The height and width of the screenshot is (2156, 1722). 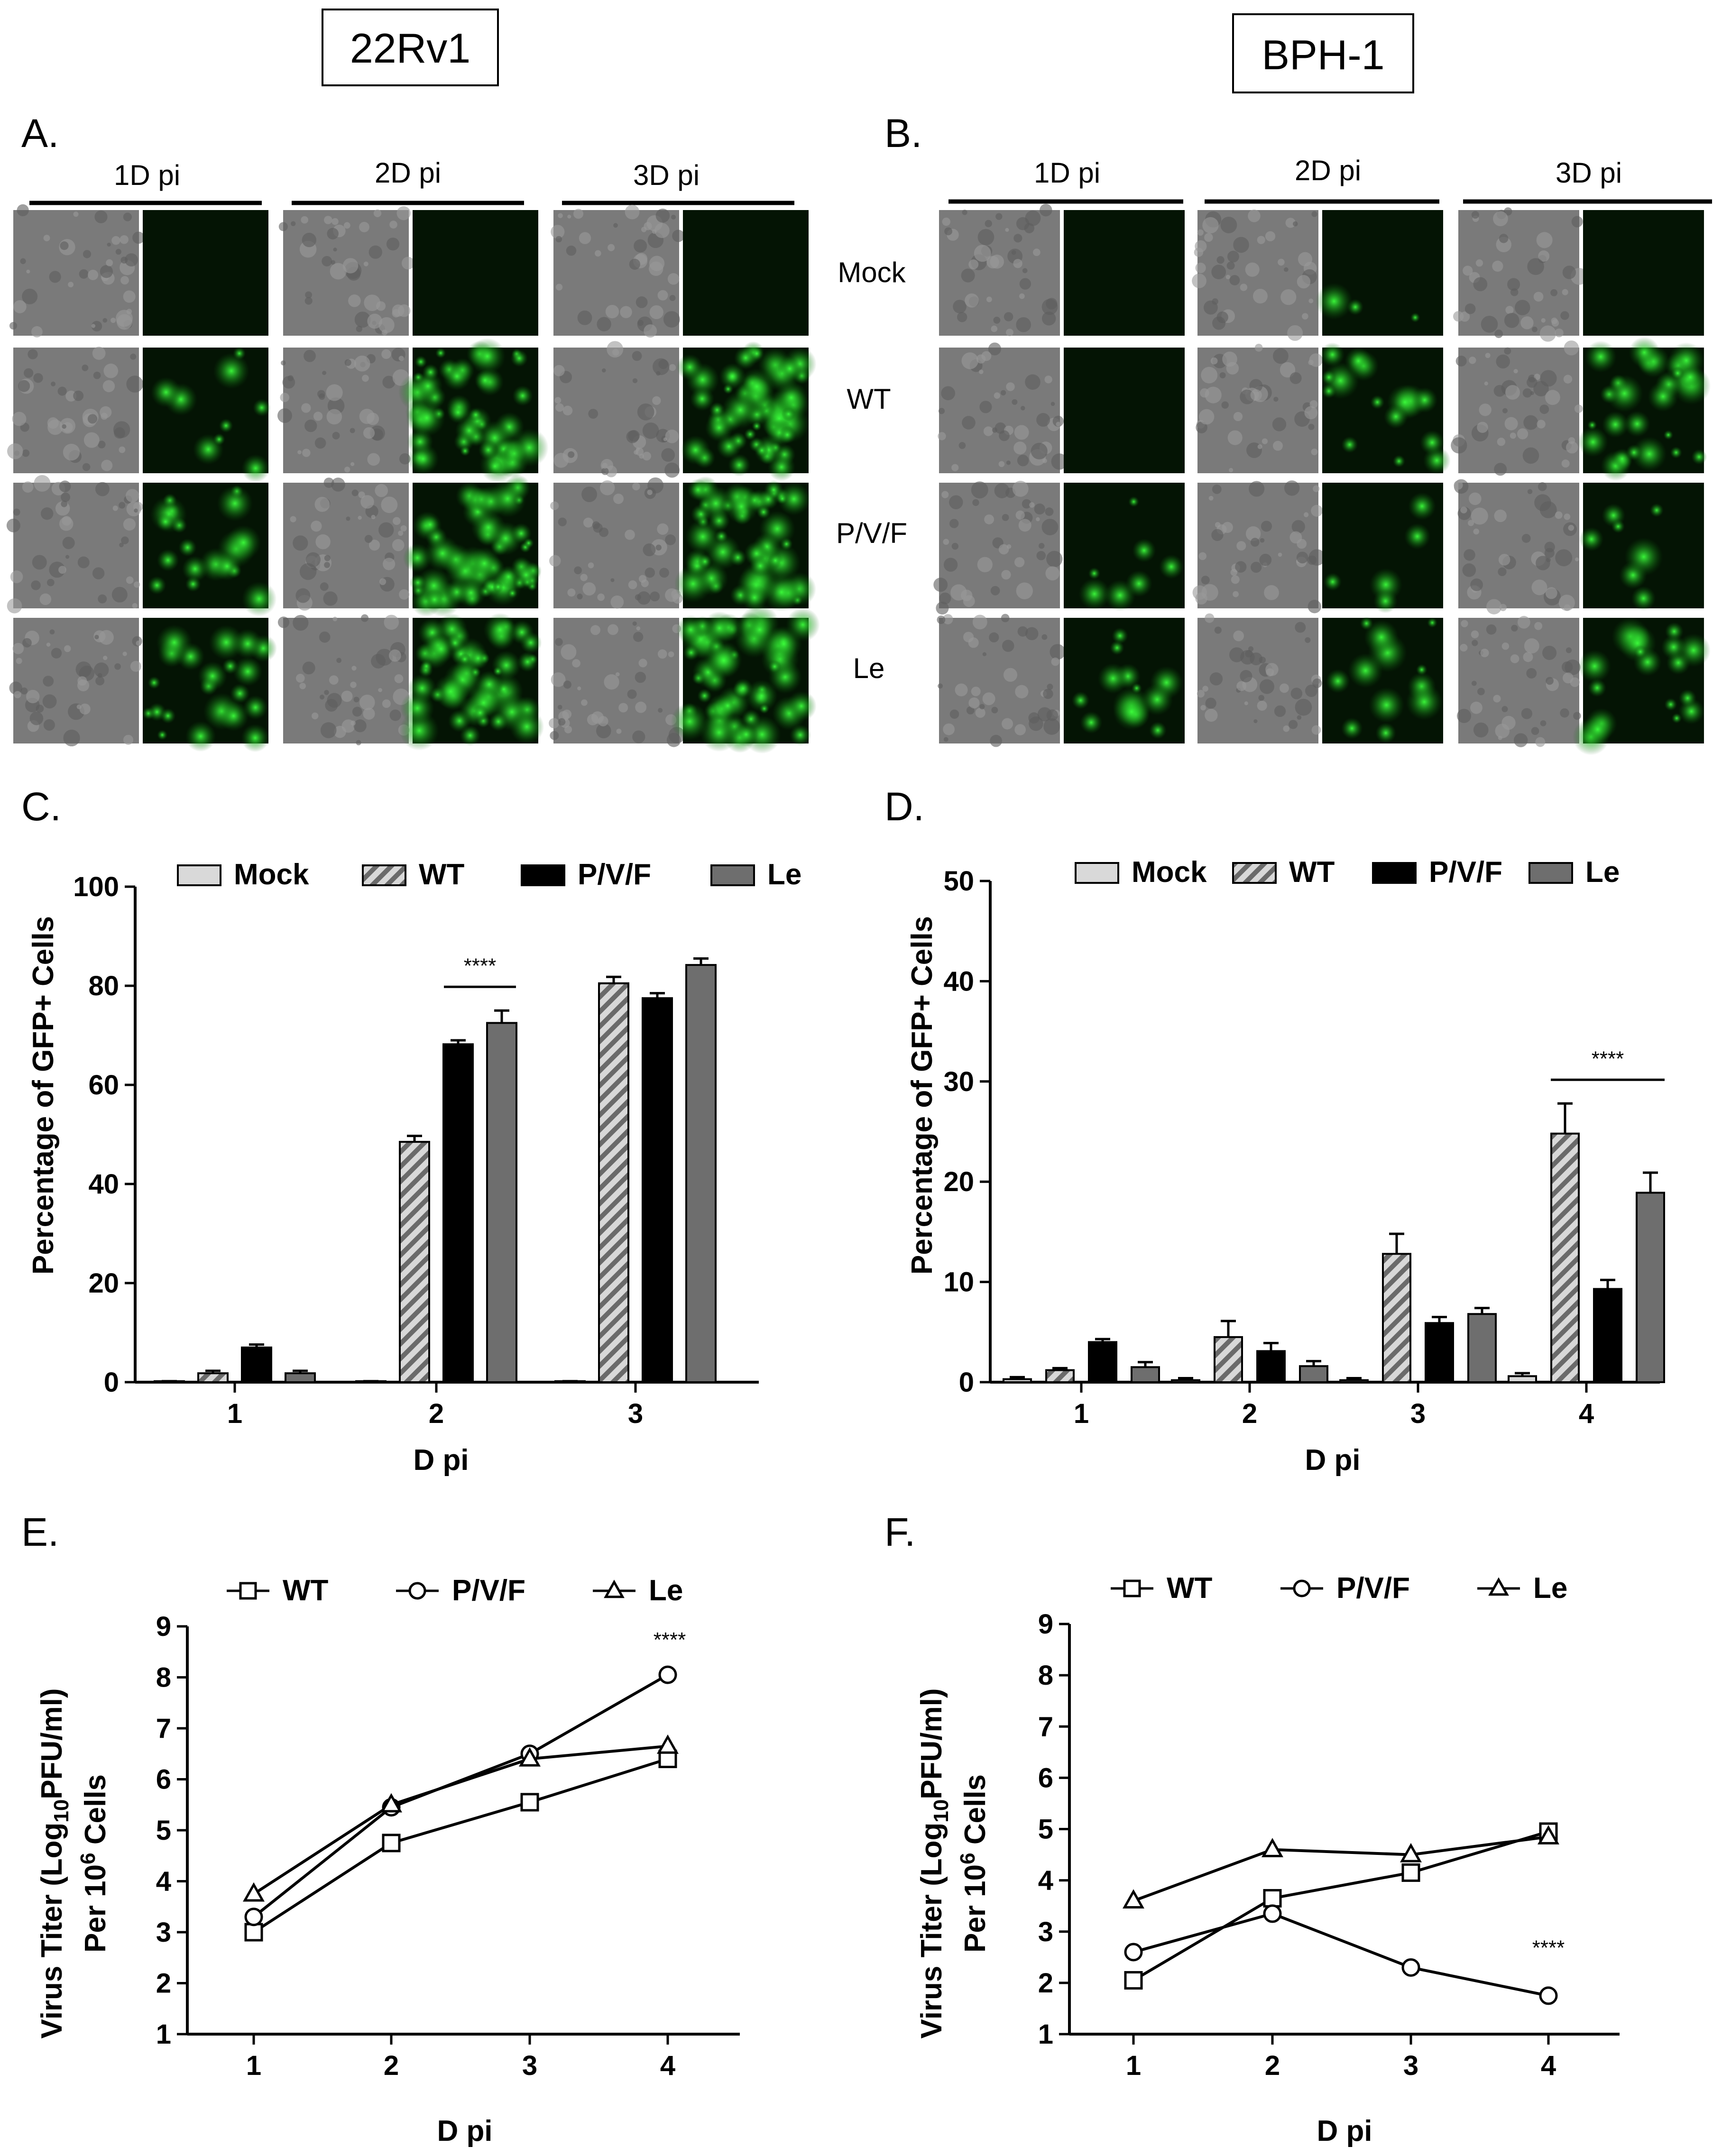 What do you see at coordinates (103, 1184) in the screenshot?
I see `y-tick-label: 40` at bounding box center [103, 1184].